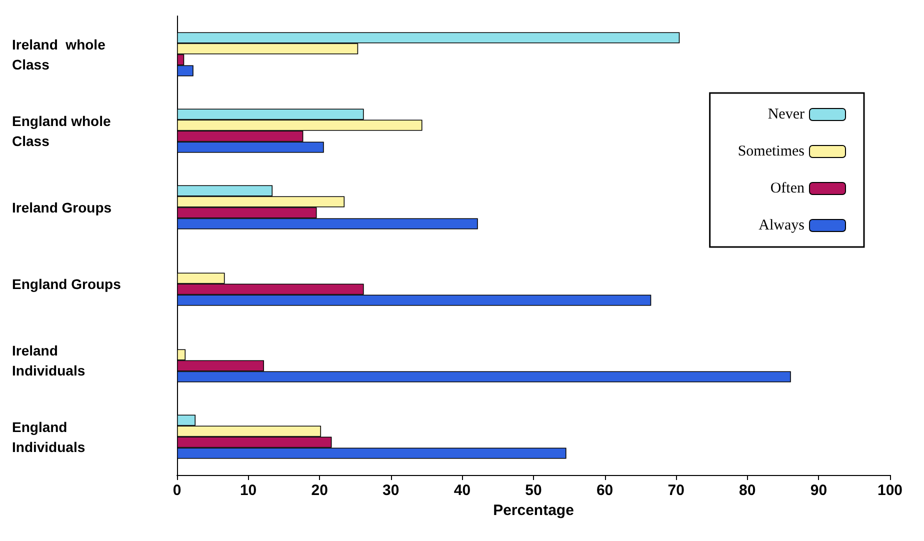  I want to click on x-tick-label: 70, so click(676, 490).